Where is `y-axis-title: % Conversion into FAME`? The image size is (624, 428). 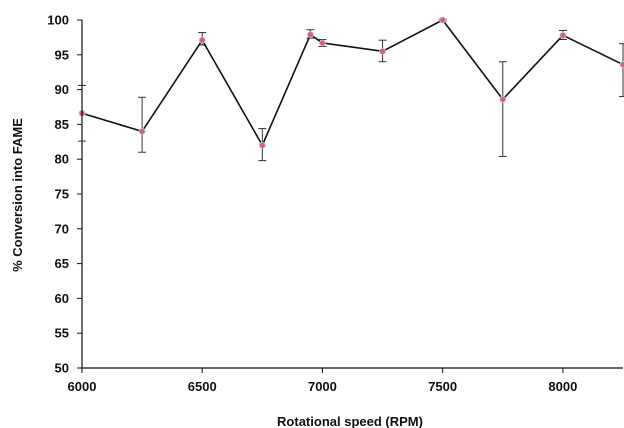 y-axis-title: % Conversion into FAME is located at coordinates (17, 195).